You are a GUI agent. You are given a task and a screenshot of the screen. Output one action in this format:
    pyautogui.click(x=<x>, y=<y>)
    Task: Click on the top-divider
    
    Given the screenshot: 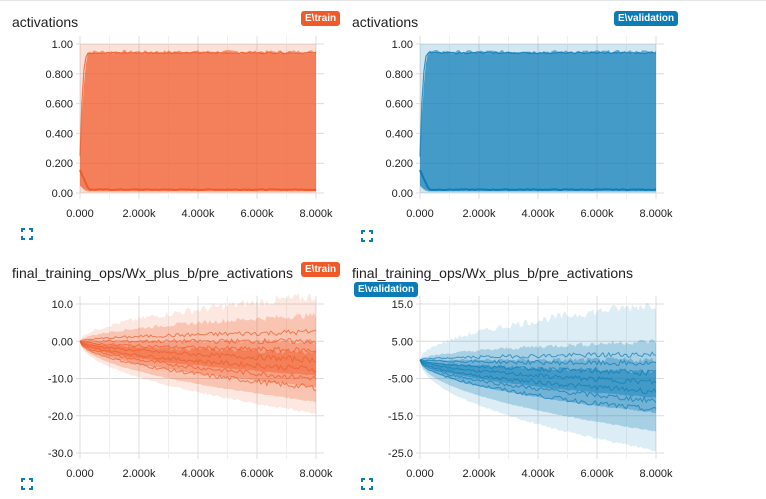 What is the action you would take?
    pyautogui.click(x=383, y=0)
    